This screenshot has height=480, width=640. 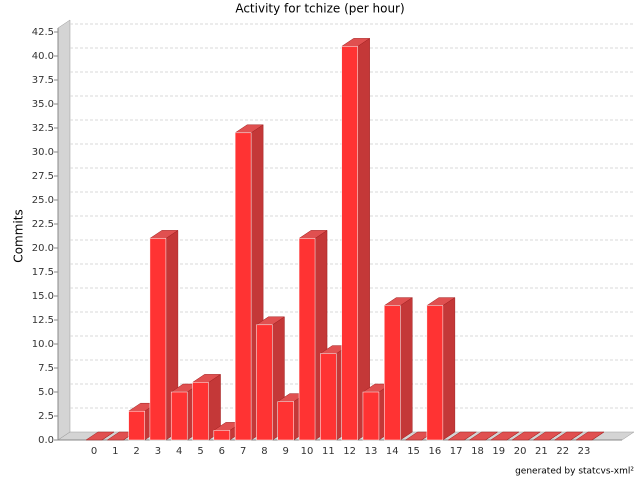 What do you see at coordinates (43, 128) in the screenshot?
I see `y-tick-label: 32.5` at bounding box center [43, 128].